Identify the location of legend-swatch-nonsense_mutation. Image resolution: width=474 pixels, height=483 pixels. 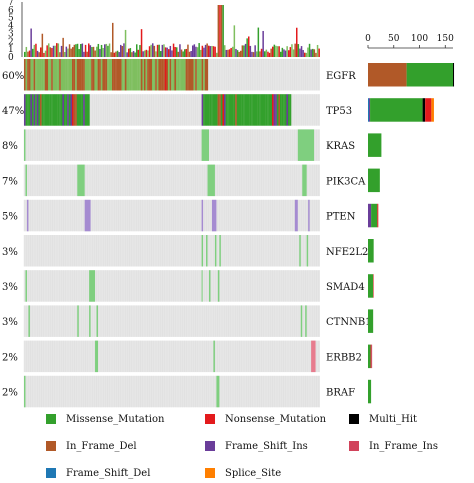
(210, 419).